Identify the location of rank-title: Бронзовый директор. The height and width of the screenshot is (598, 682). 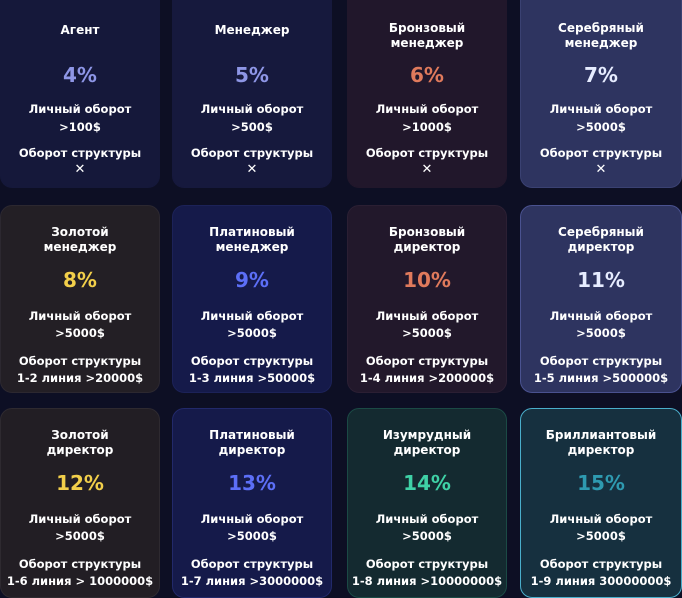
(427, 240).